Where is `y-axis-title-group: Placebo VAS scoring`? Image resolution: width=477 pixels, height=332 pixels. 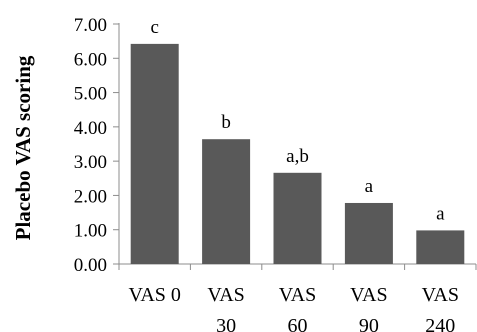
y-axis-title-group: Placebo VAS scoring is located at coordinates (23, 147).